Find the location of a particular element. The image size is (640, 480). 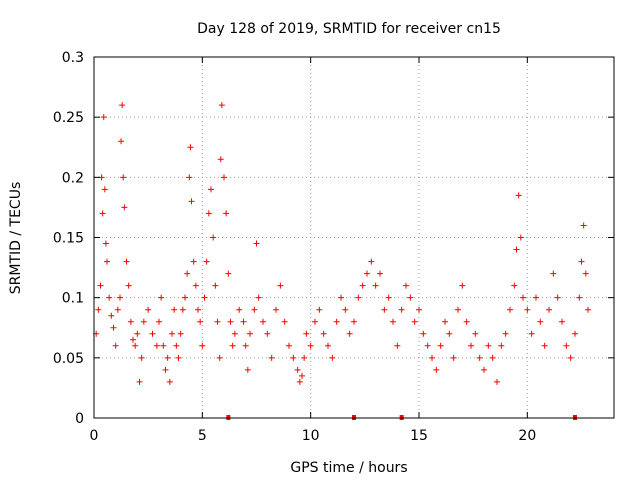

x-tick-label: 5 is located at coordinates (202, 436).